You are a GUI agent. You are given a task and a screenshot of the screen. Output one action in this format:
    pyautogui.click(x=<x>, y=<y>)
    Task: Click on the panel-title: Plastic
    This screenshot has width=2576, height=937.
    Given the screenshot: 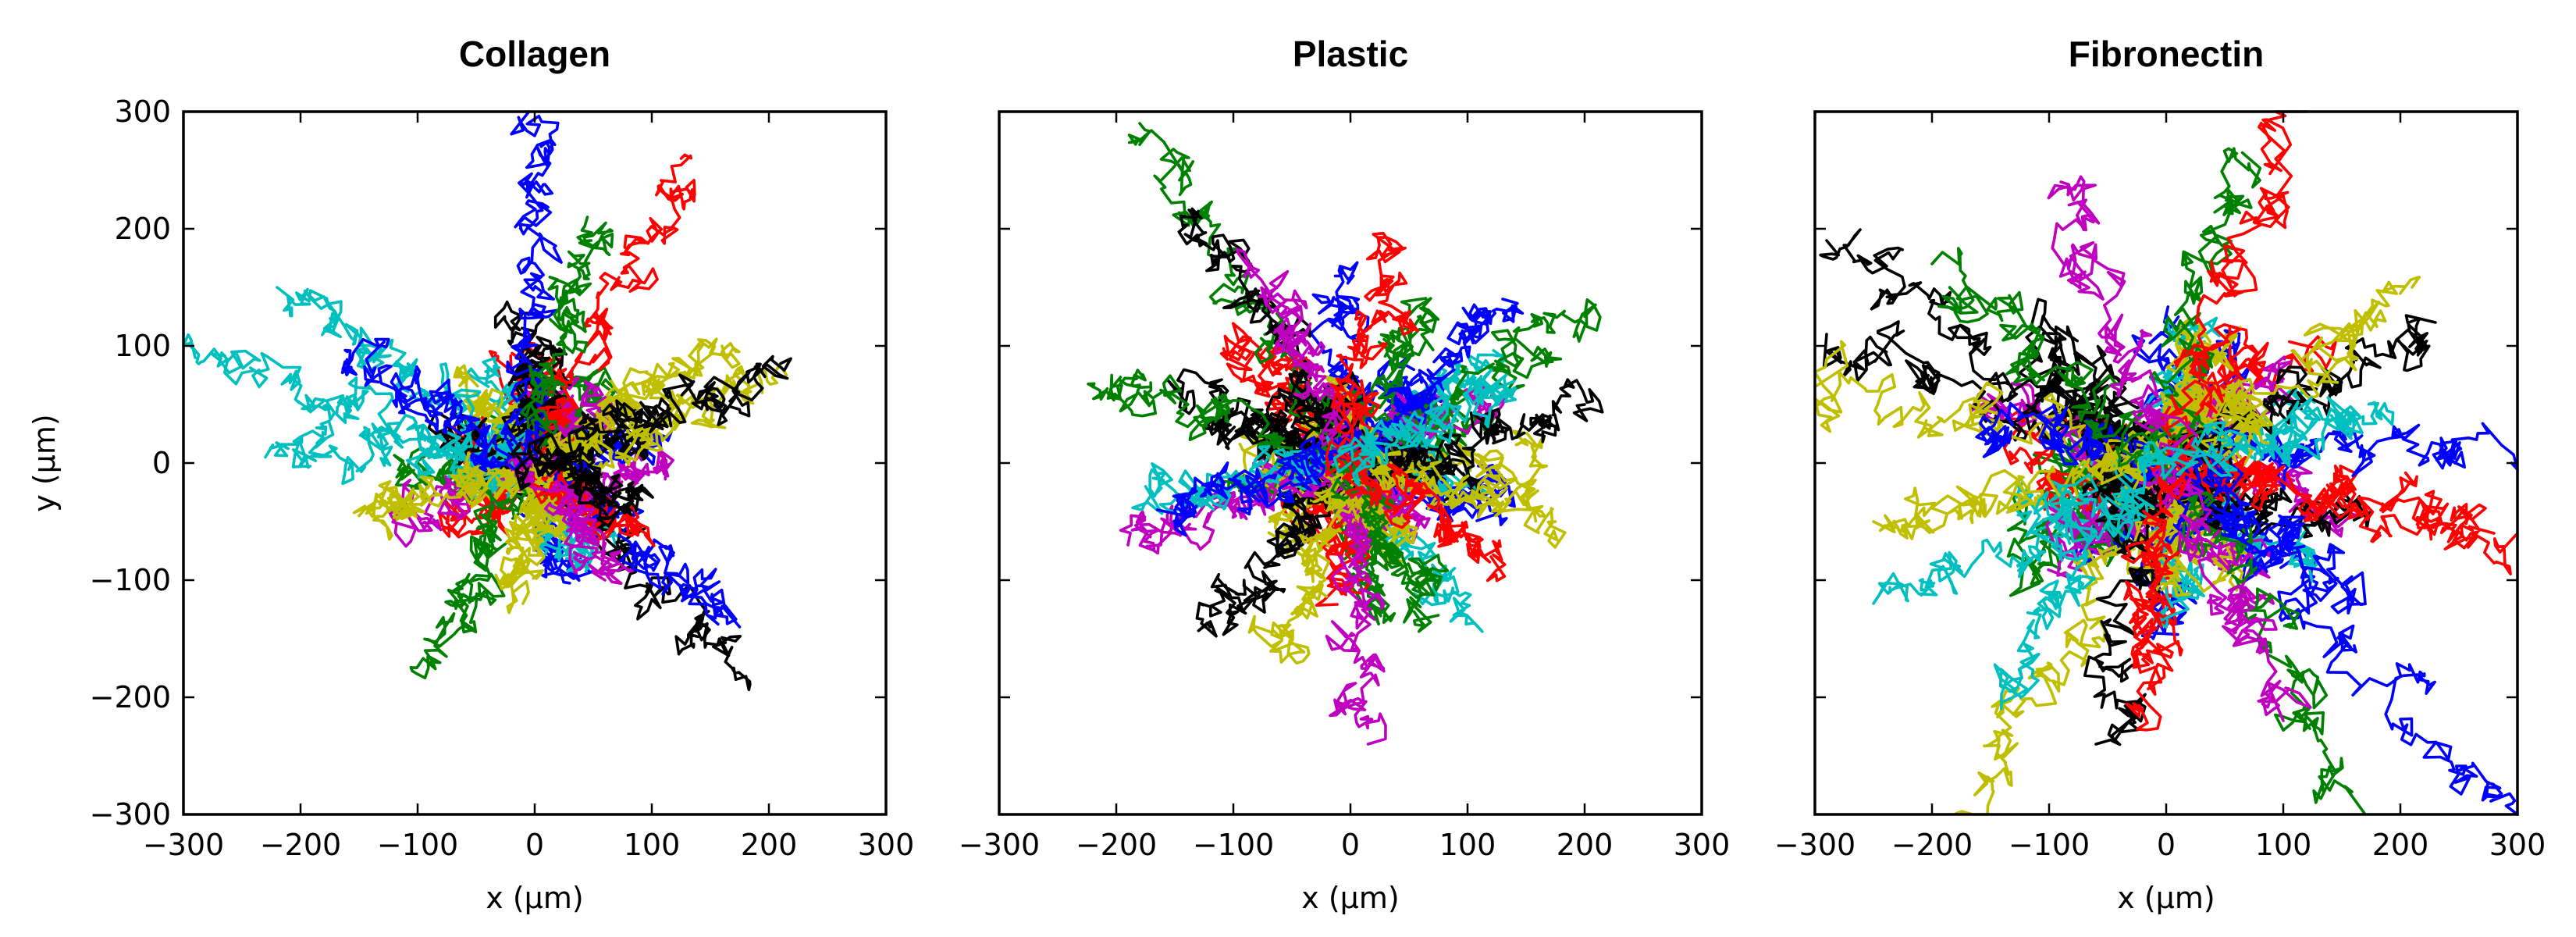 What is the action you would take?
    pyautogui.click(x=1350, y=54)
    